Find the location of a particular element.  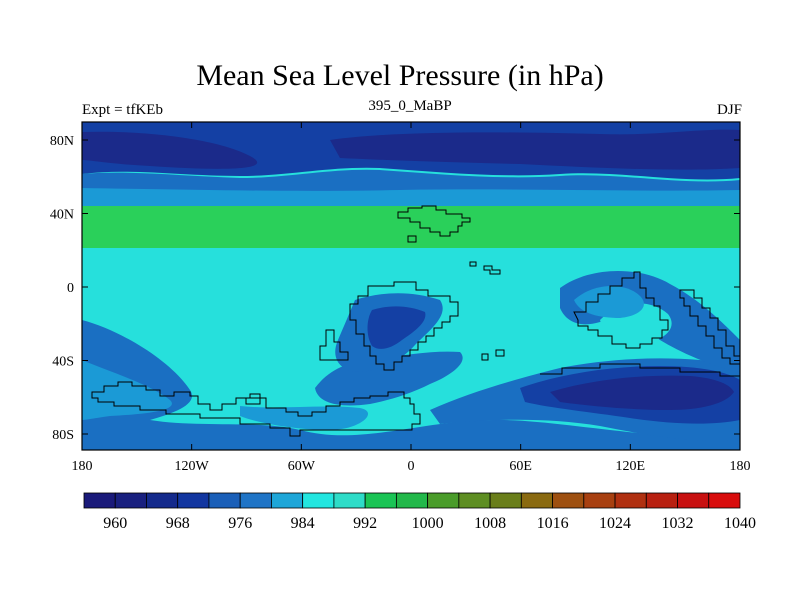

coastline-nz is located at coordinates (710, 327).